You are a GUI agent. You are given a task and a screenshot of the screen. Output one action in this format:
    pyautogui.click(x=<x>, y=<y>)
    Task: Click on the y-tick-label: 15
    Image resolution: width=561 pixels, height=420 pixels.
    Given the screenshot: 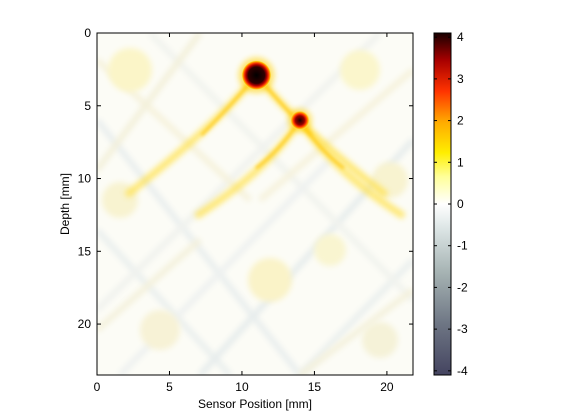 What is the action you would take?
    pyautogui.click(x=85, y=251)
    